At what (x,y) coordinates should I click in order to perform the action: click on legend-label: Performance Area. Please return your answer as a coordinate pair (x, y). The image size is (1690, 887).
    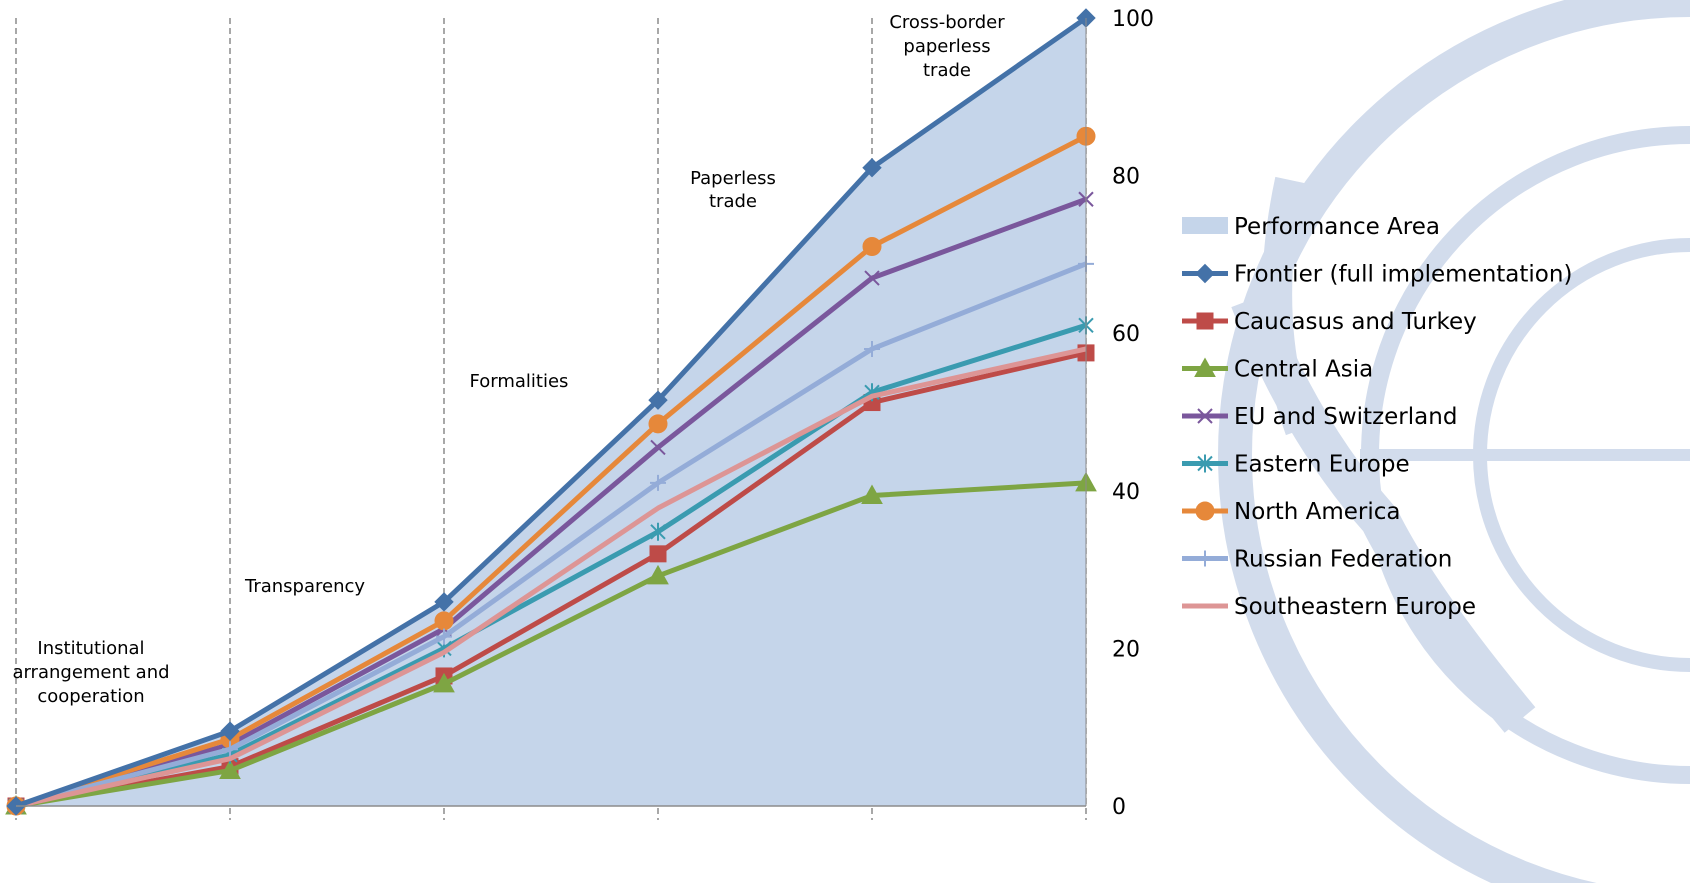
    Looking at the image, I should click on (1337, 227).